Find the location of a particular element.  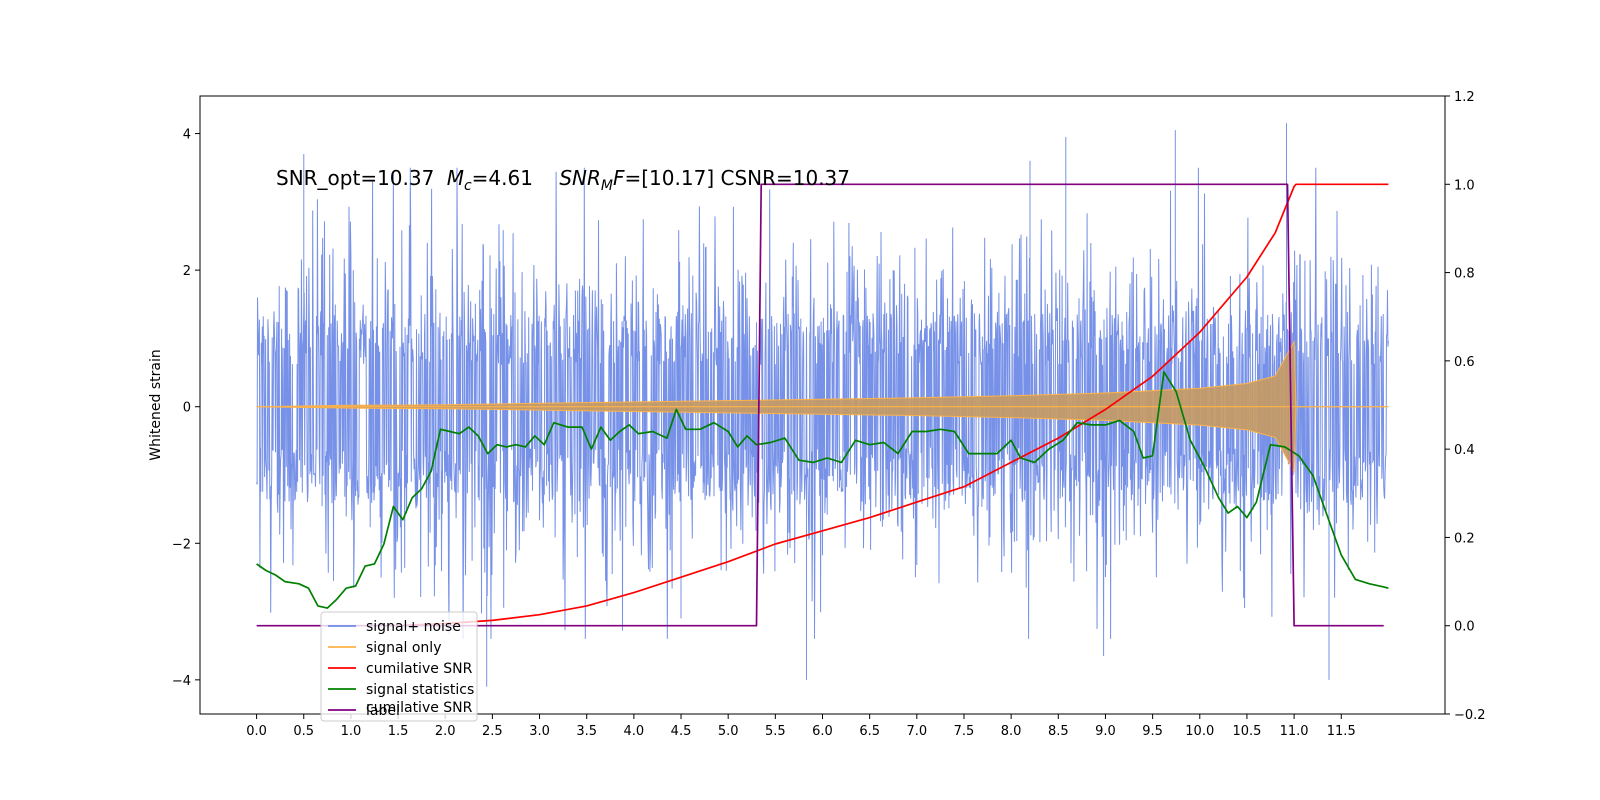

snr-opt-text: SNR_opt=10.37 is located at coordinates (355, 178).